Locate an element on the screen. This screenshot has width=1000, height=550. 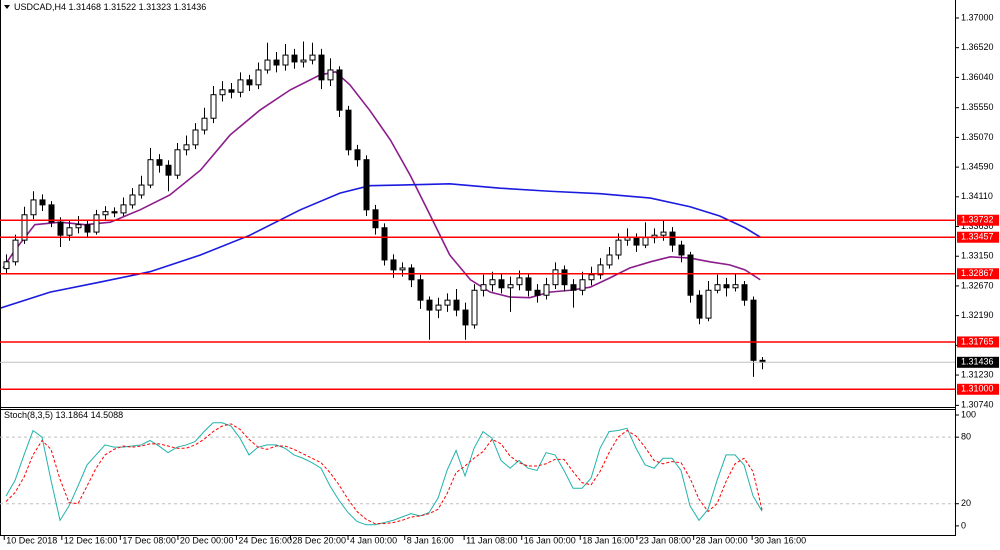
y-tick-label: 1.31230 is located at coordinates (977, 374).